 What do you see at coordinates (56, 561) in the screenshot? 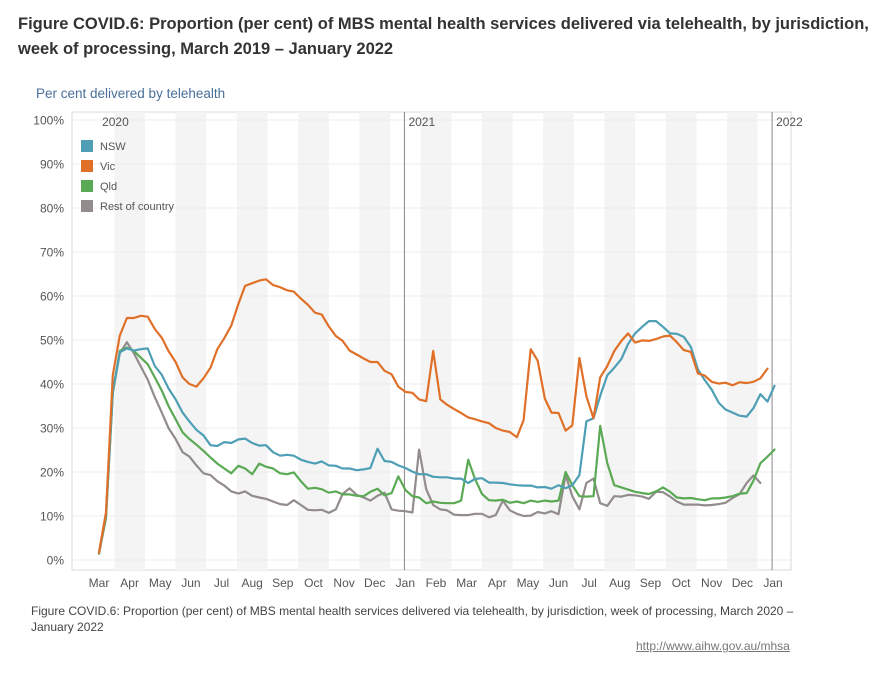
I see `y-tick-label: 0%` at bounding box center [56, 561].